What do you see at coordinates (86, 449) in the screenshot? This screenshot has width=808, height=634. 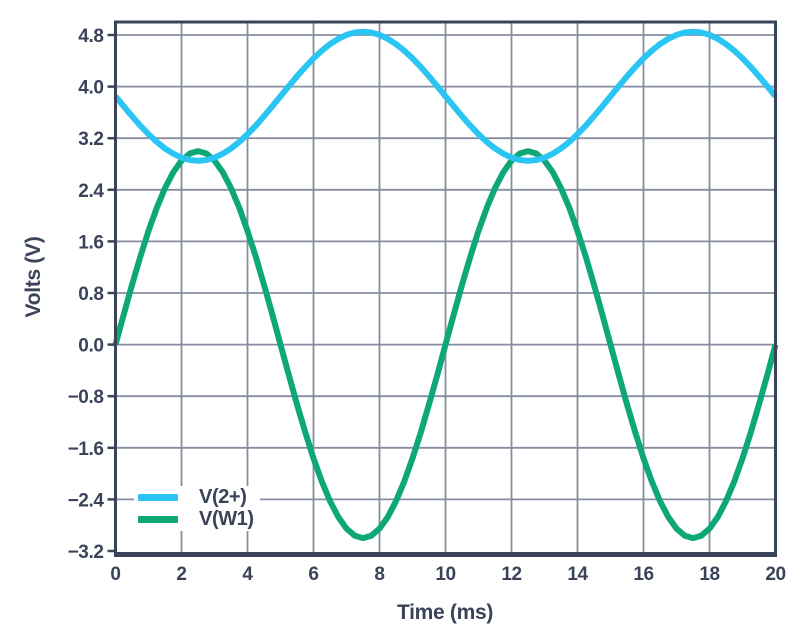 I see `y-tick-label: −1.6` at bounding box center [86, 449].